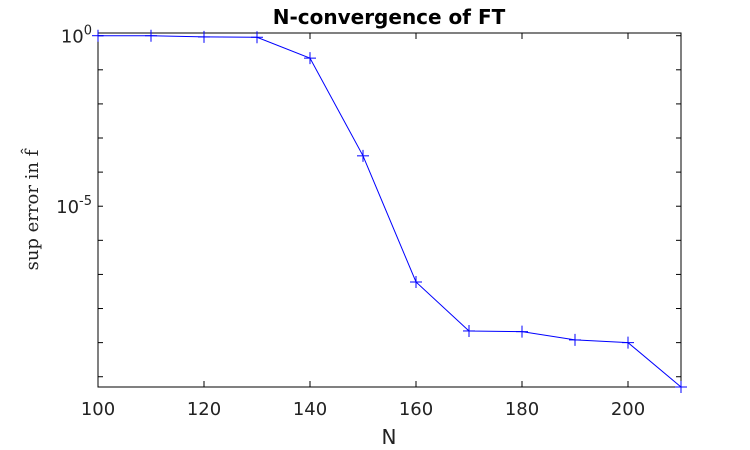 The height and width of the screenshot is (450, 750). I want to click on y-tick-exponent: 0, so click(88, 31).